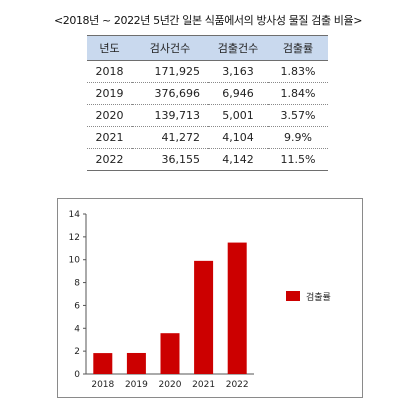 This screenshot has width=416, height=420. I want to click on y-tick-label: 2, so click(77, 352).